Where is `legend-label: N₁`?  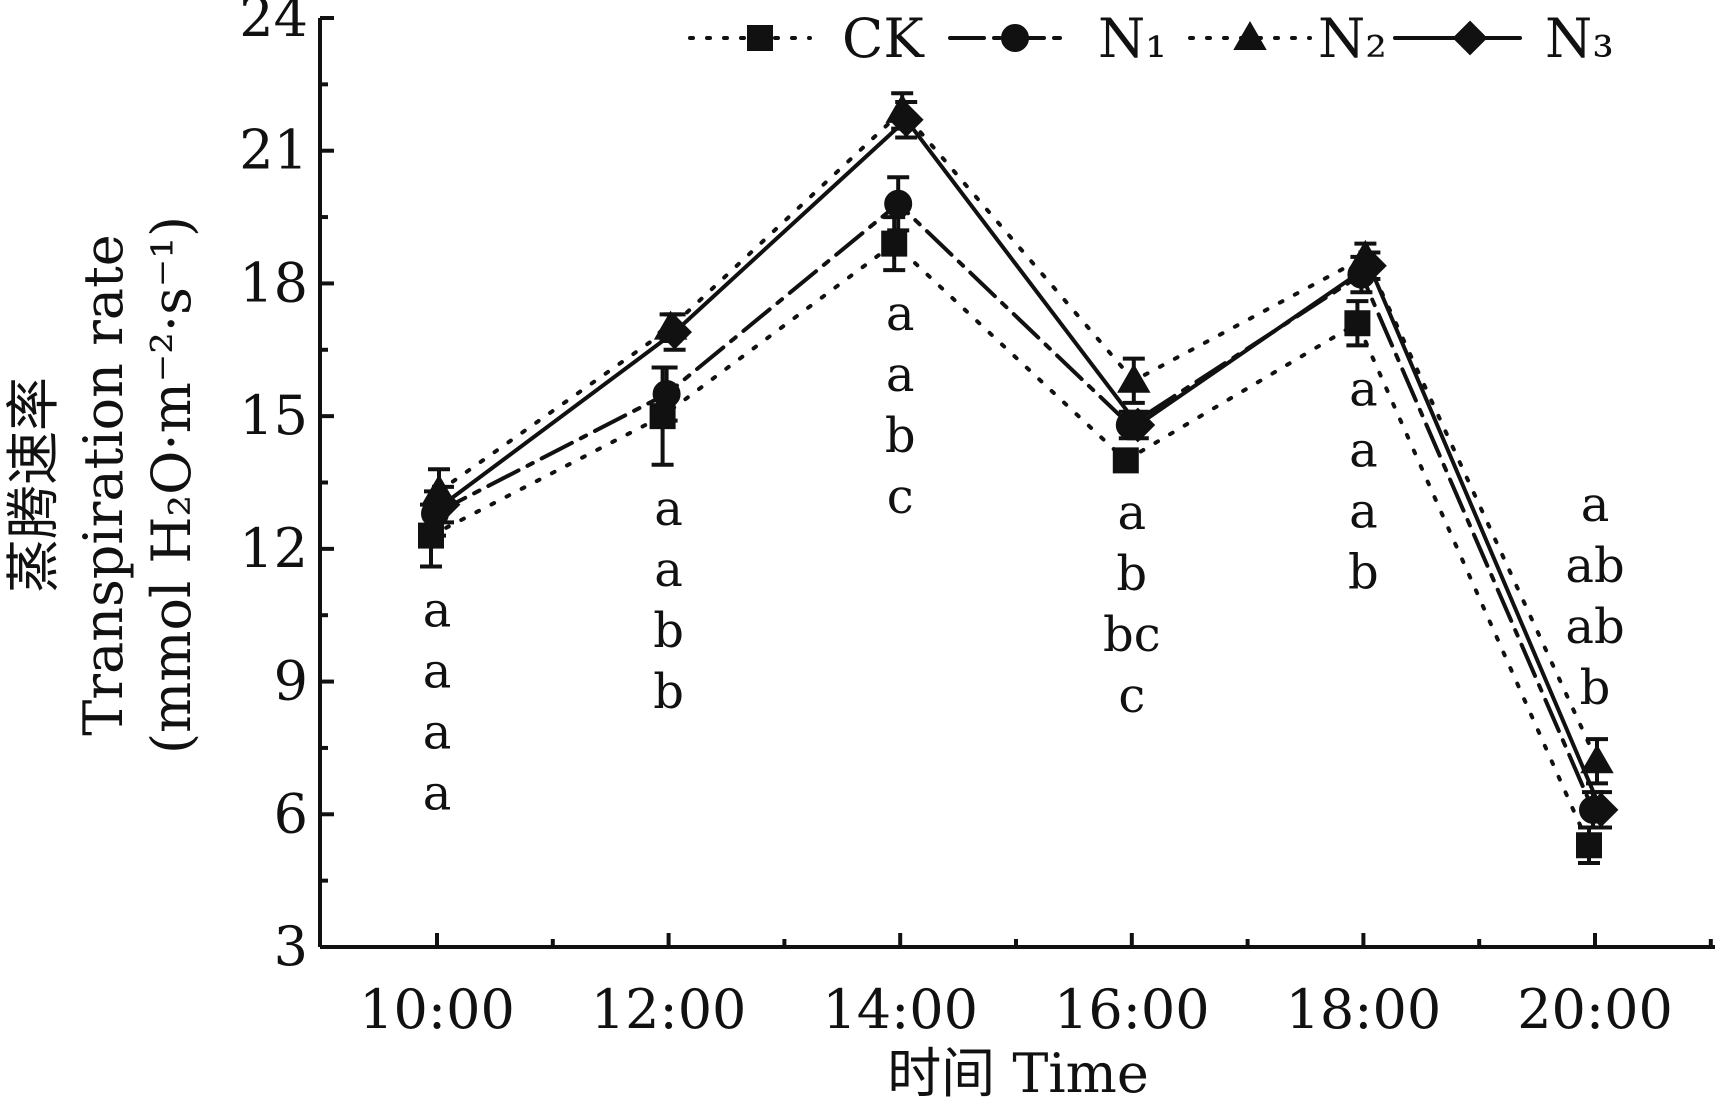
legend-label: N₁ is located at coordinates (1132, 38).